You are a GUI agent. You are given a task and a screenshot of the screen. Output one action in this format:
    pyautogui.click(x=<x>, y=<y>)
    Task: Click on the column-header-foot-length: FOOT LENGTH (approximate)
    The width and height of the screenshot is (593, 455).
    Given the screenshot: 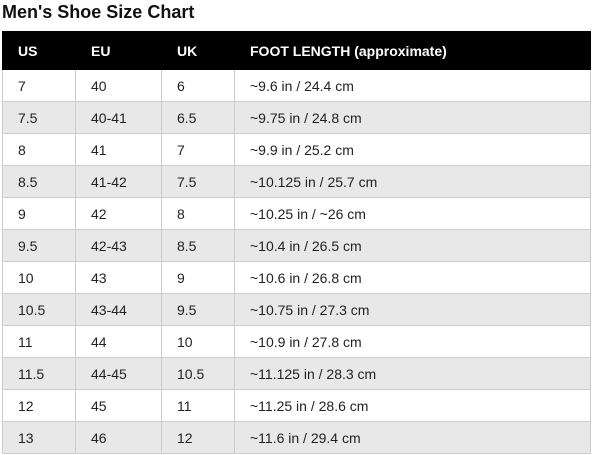 What is the action you would take?
    pyautogui.click(x=412, y=50)
    